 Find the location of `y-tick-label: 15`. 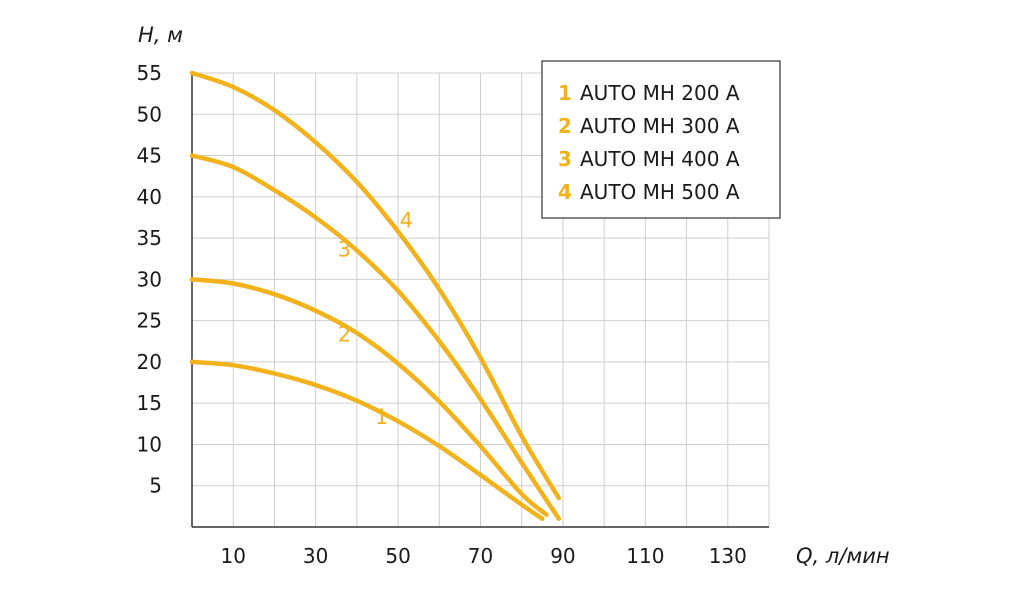

y-tick-label: 15 is located at coordinates (149, 403).